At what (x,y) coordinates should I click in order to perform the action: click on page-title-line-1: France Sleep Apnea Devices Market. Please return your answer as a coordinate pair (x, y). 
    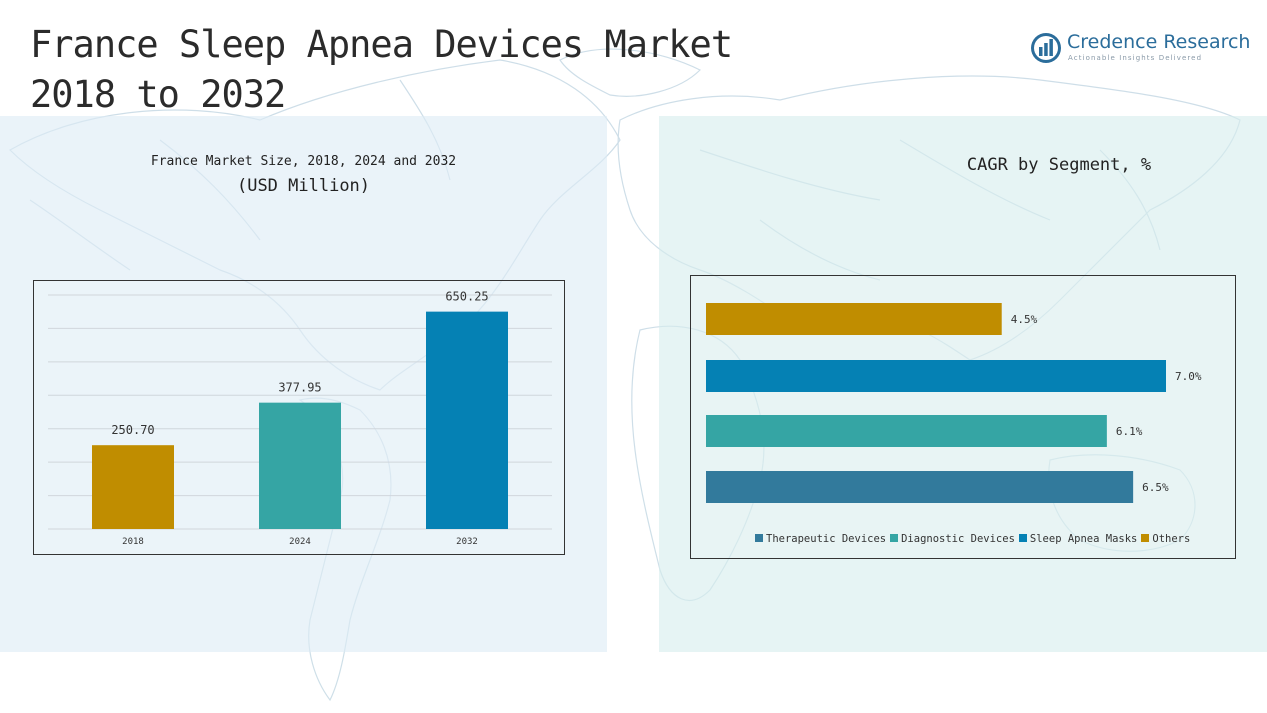
    Looking at the image, I should click on (381, 44).